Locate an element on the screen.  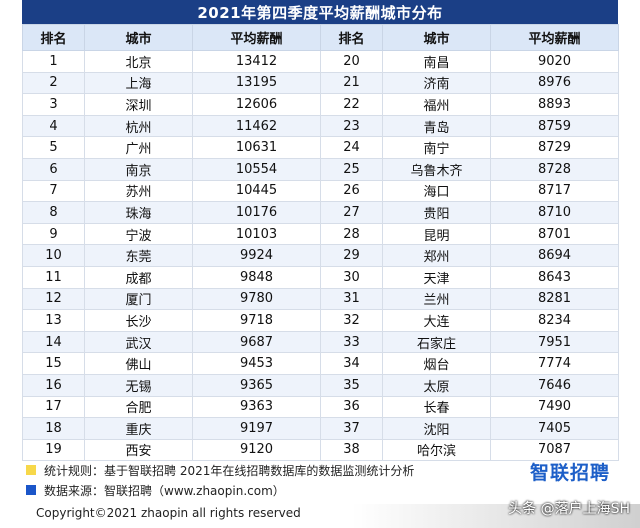
table-row: 9 宁波 10103 28 昆明 8701 is located at coordinates (320, 234).